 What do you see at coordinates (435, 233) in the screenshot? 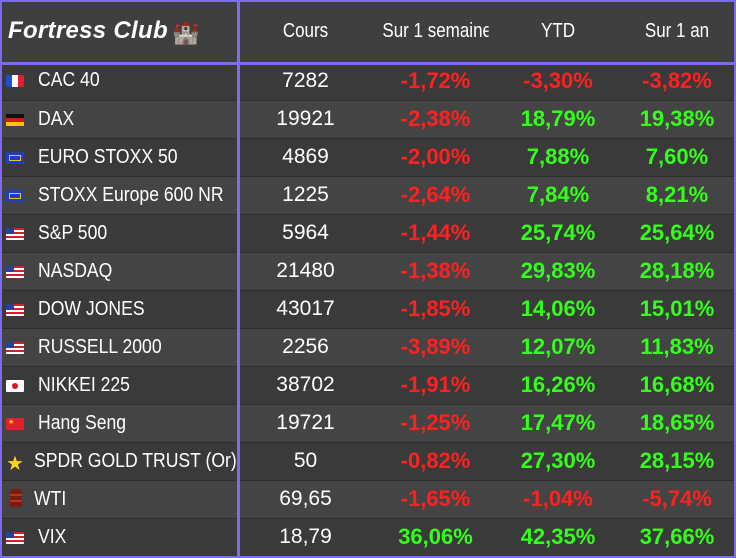
I see `week-change-cell: -1,44%` at bounding box center [435, 233].